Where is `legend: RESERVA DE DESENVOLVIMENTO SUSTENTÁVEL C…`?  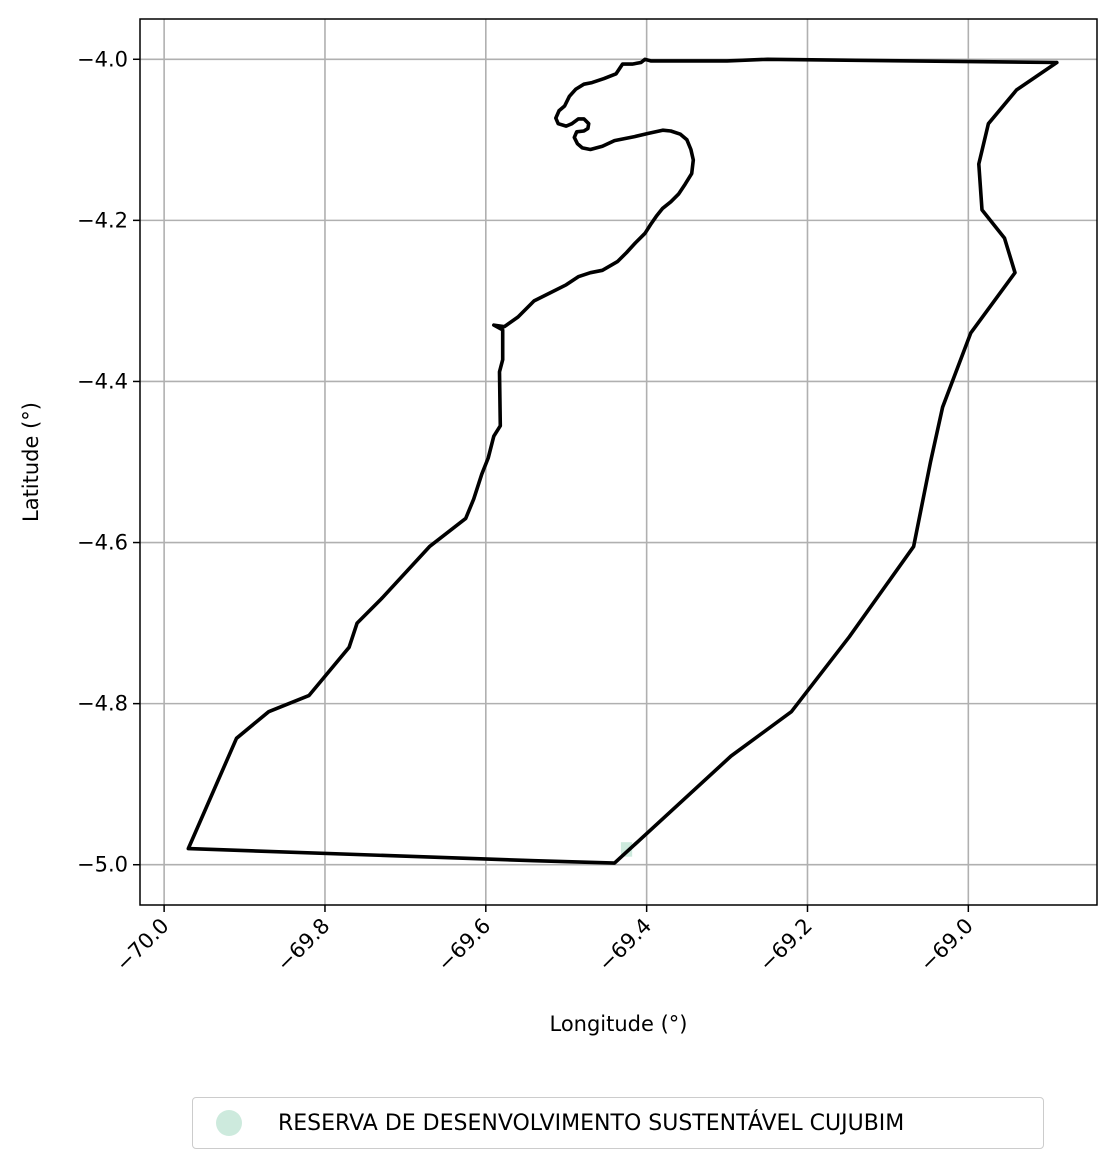
legend: RESERVA DE DESENVOLVIMENTO SUSTENTÁVEL C… is located at coordinates (618, 1123).